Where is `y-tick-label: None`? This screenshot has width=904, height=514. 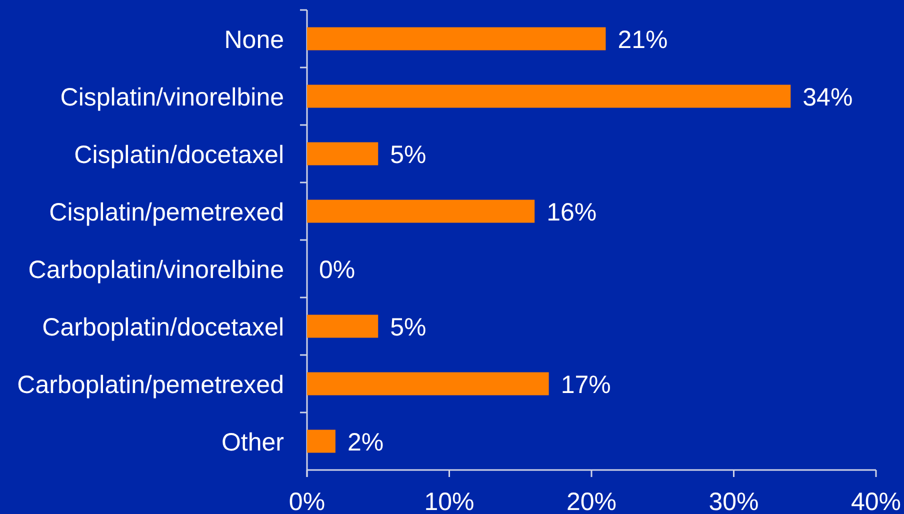
y-tick-label: None is located at coordinates (254, 40).